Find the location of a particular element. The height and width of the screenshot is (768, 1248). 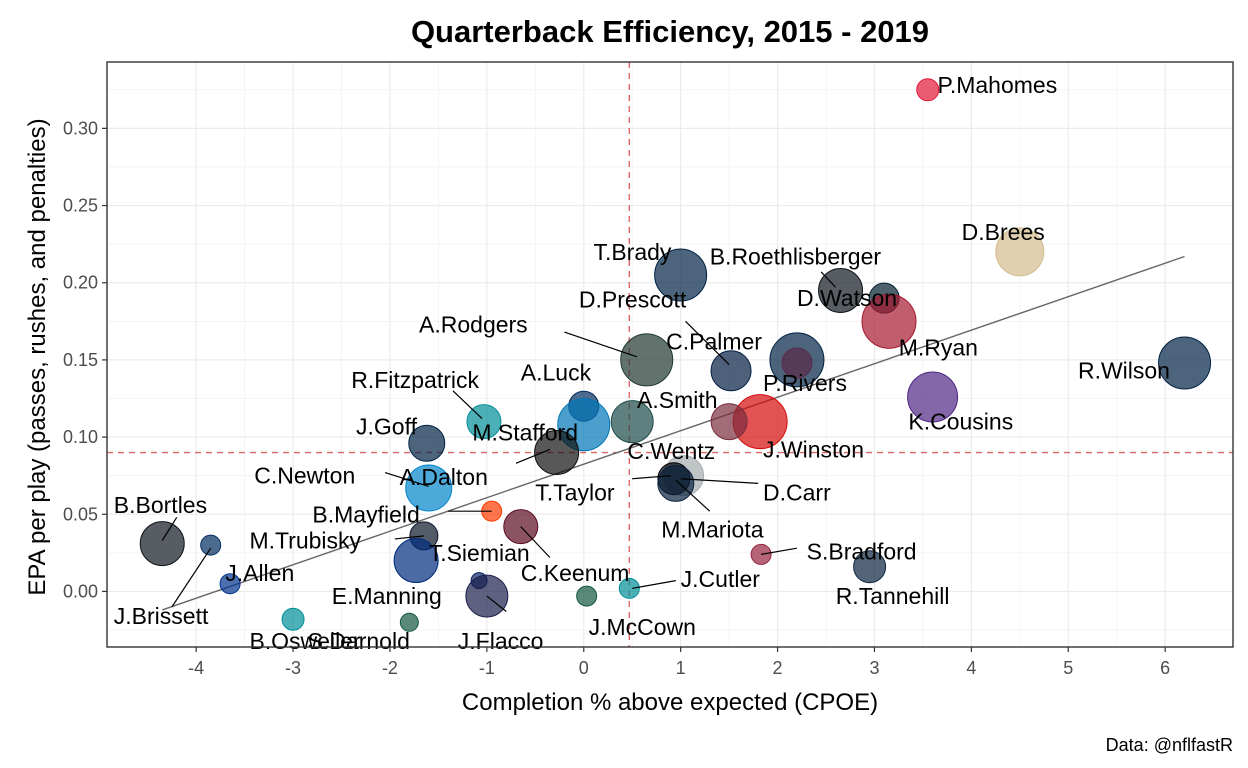

y-tick-label: 0.00 is located at coordinates (80, 591).